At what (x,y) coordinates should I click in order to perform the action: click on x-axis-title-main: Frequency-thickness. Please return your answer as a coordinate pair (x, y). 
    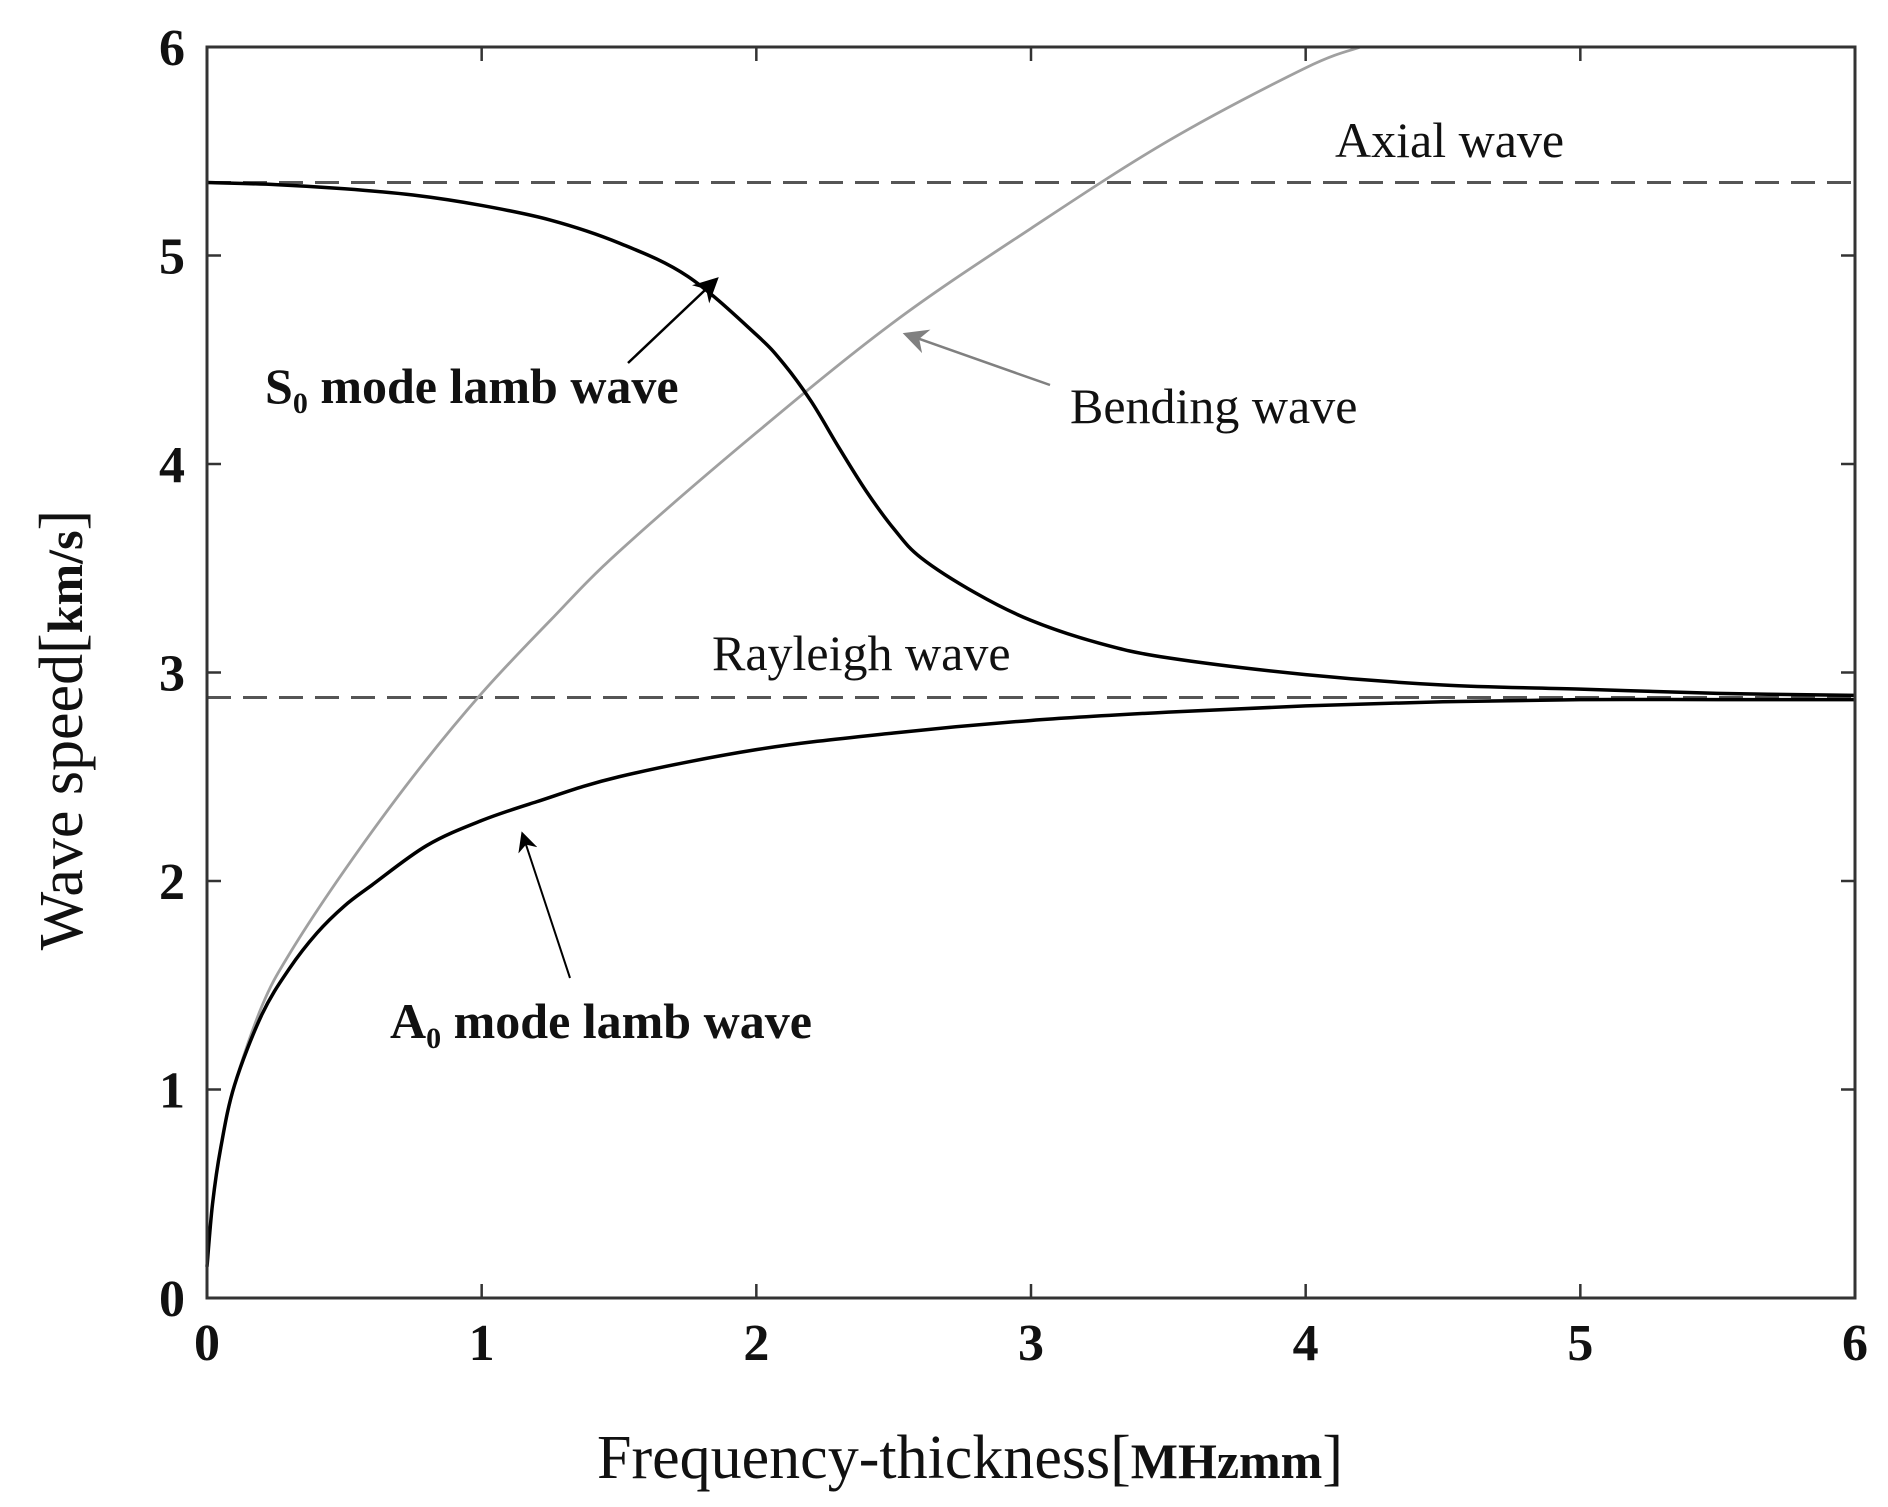
    Looking at the image, I should click on (853, 1458).